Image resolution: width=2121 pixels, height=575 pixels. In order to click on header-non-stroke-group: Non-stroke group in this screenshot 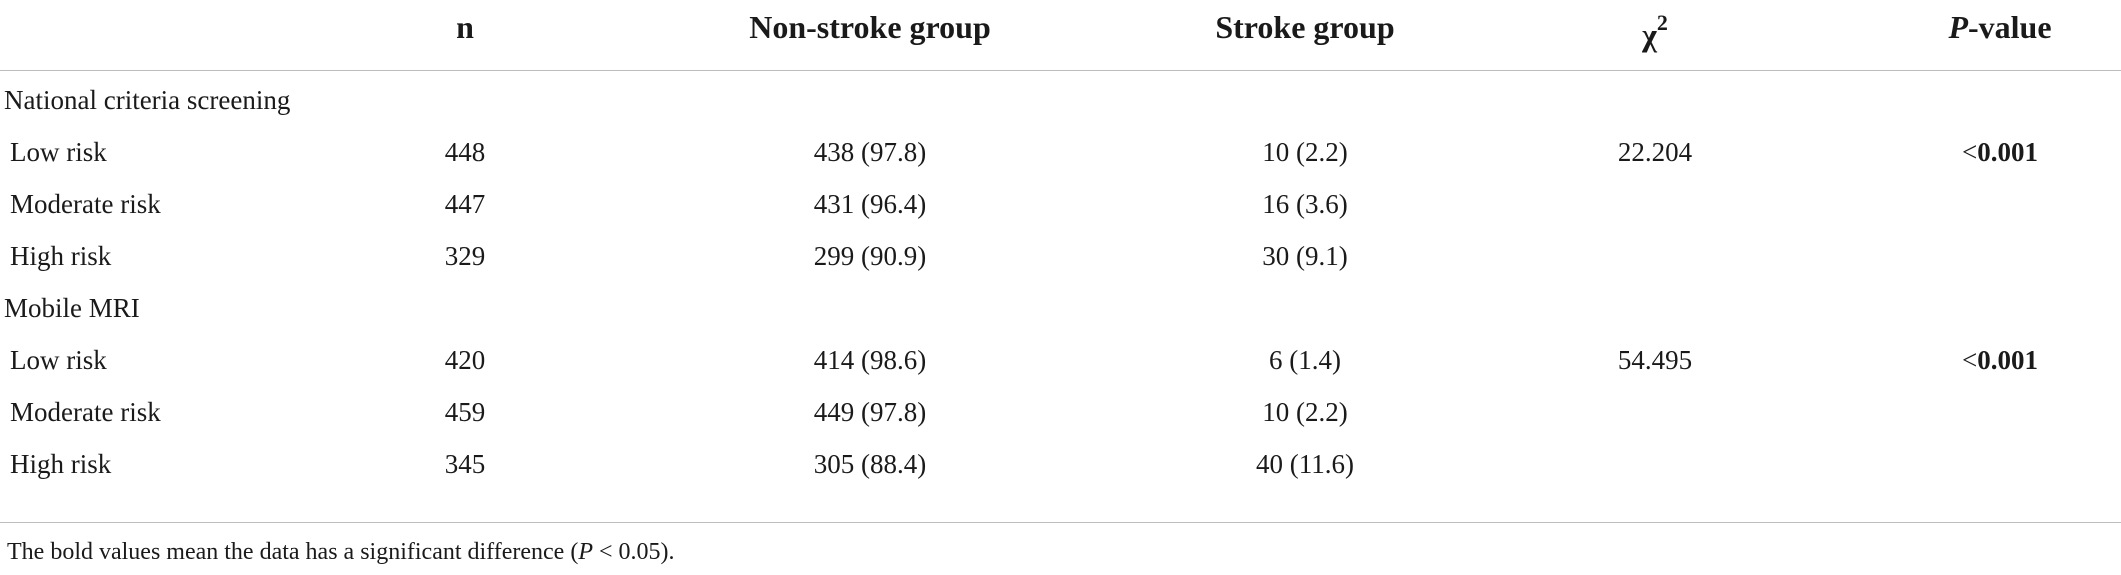, I will do `click(870, 27)`.